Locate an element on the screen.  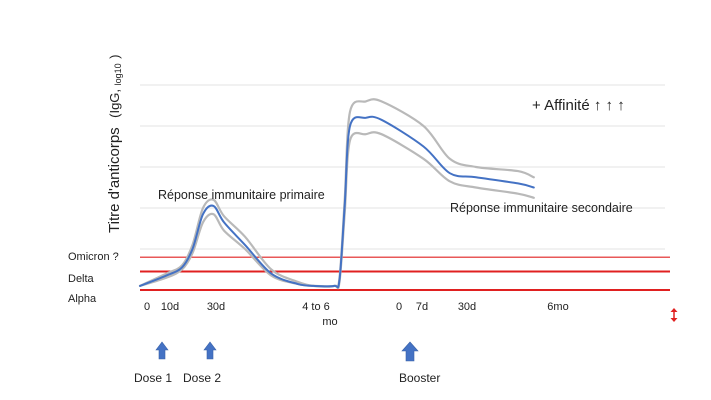
booster-label: Booster is located at coordinates (419, 378).